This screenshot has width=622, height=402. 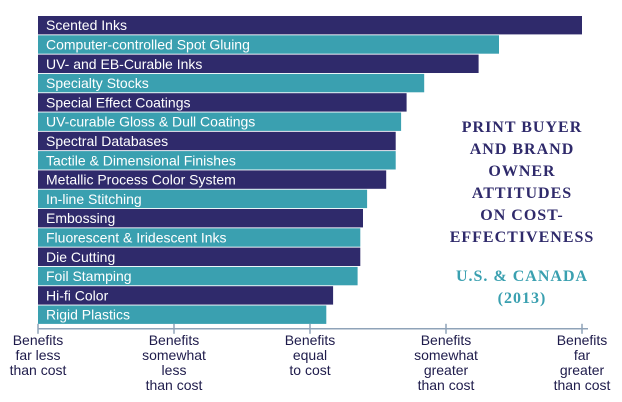 What do you see at coordinates (521, 215) in the screenshot?
I see `chart-title-line: ON COST-` at bounding box center [521, 215].